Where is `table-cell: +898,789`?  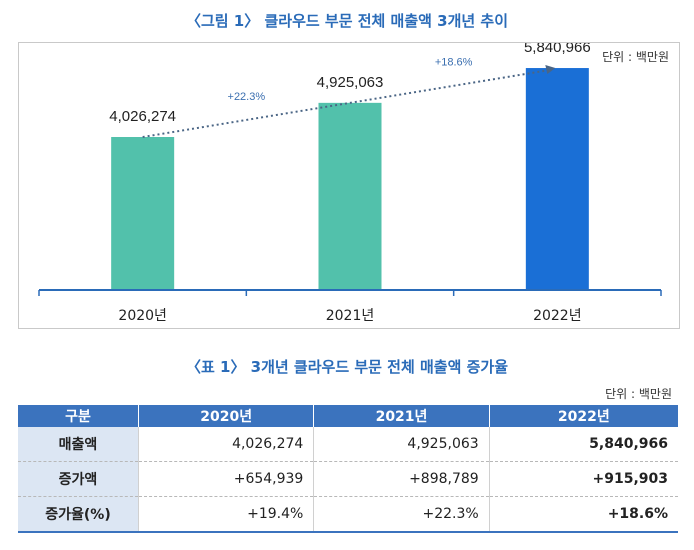
table-cell: +898,789 is located at coordinates (401, 479).